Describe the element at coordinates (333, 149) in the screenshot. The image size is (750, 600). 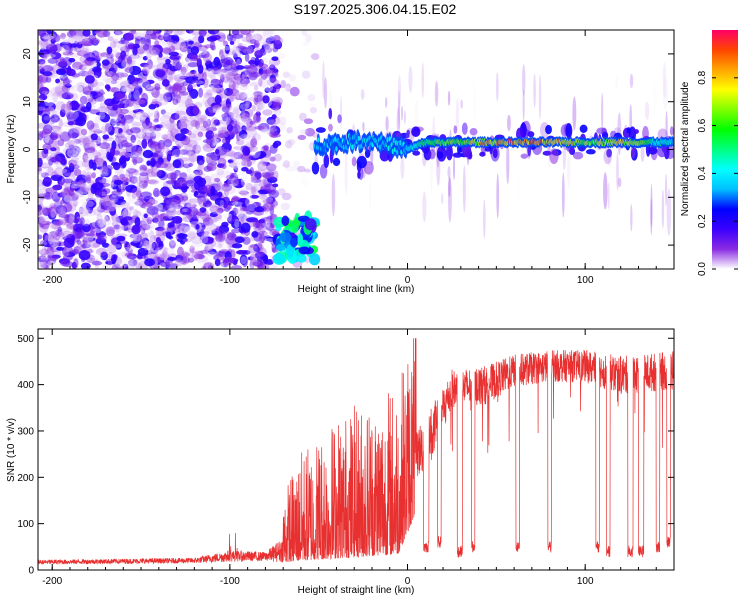
I see `spectrogram-tone-track` at that location.